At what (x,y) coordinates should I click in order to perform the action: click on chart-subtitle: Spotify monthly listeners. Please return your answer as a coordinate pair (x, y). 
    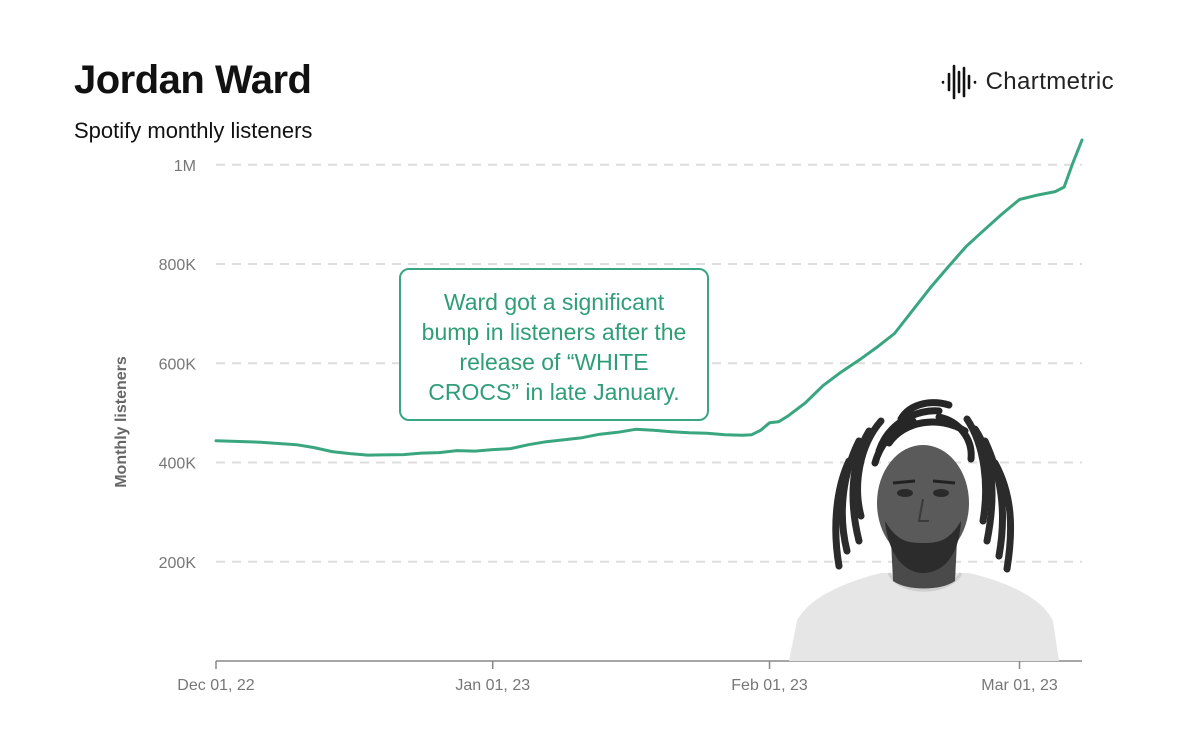
    Looking at the image, I should click on (193, 130).